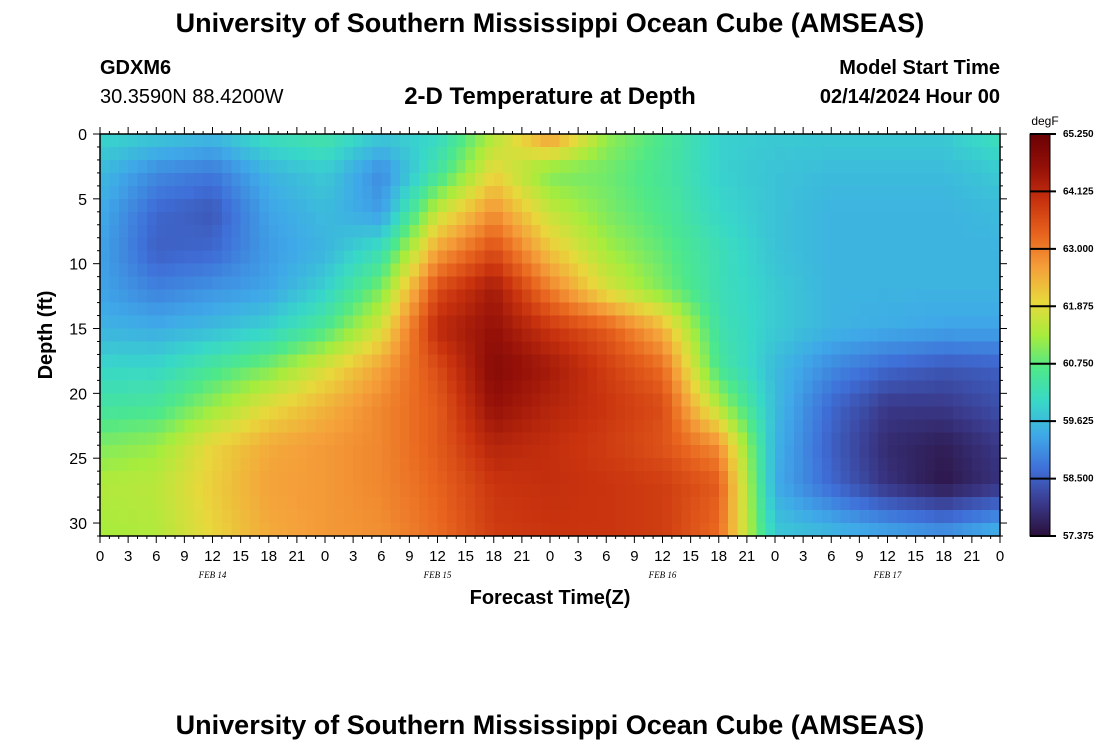 The image size is (1100, 750). What do you see at coordinates (1078, 134) in the screenshot?
I see `colorbar-tick-label: 65.250` at bounding box center [1078, 134].